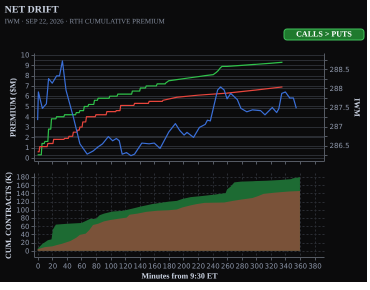 The width and height of the screenshot is (370, 290). What do you see at coordinates (13, 107) in the screenshot?
I see `y-axis-title: PREMIUM ($M)` at bounding box center [13, 107].